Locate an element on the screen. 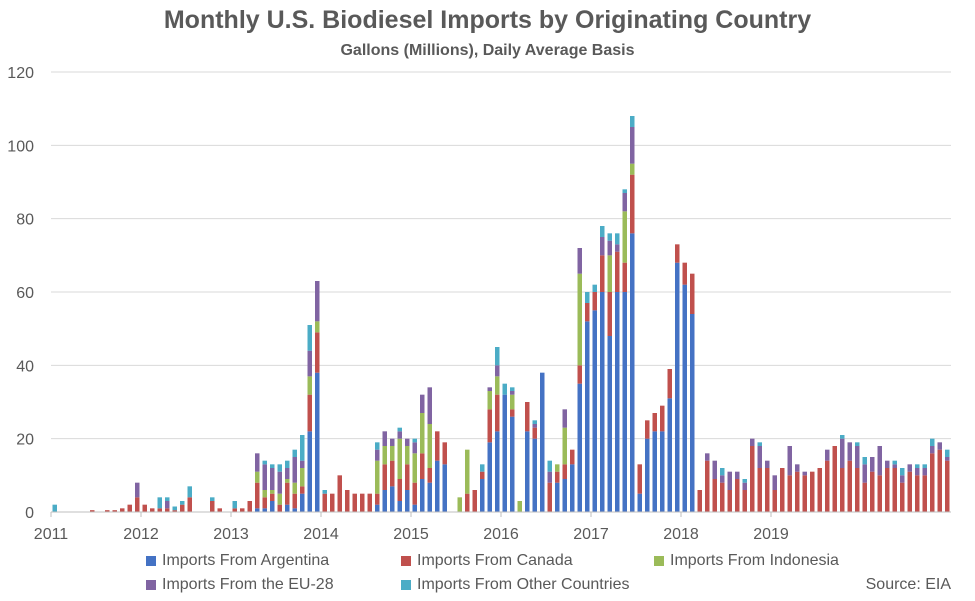 The height and width of the screenshot is (601, 975). x-tick-label: 2011 is located at coordinates (51, 534).